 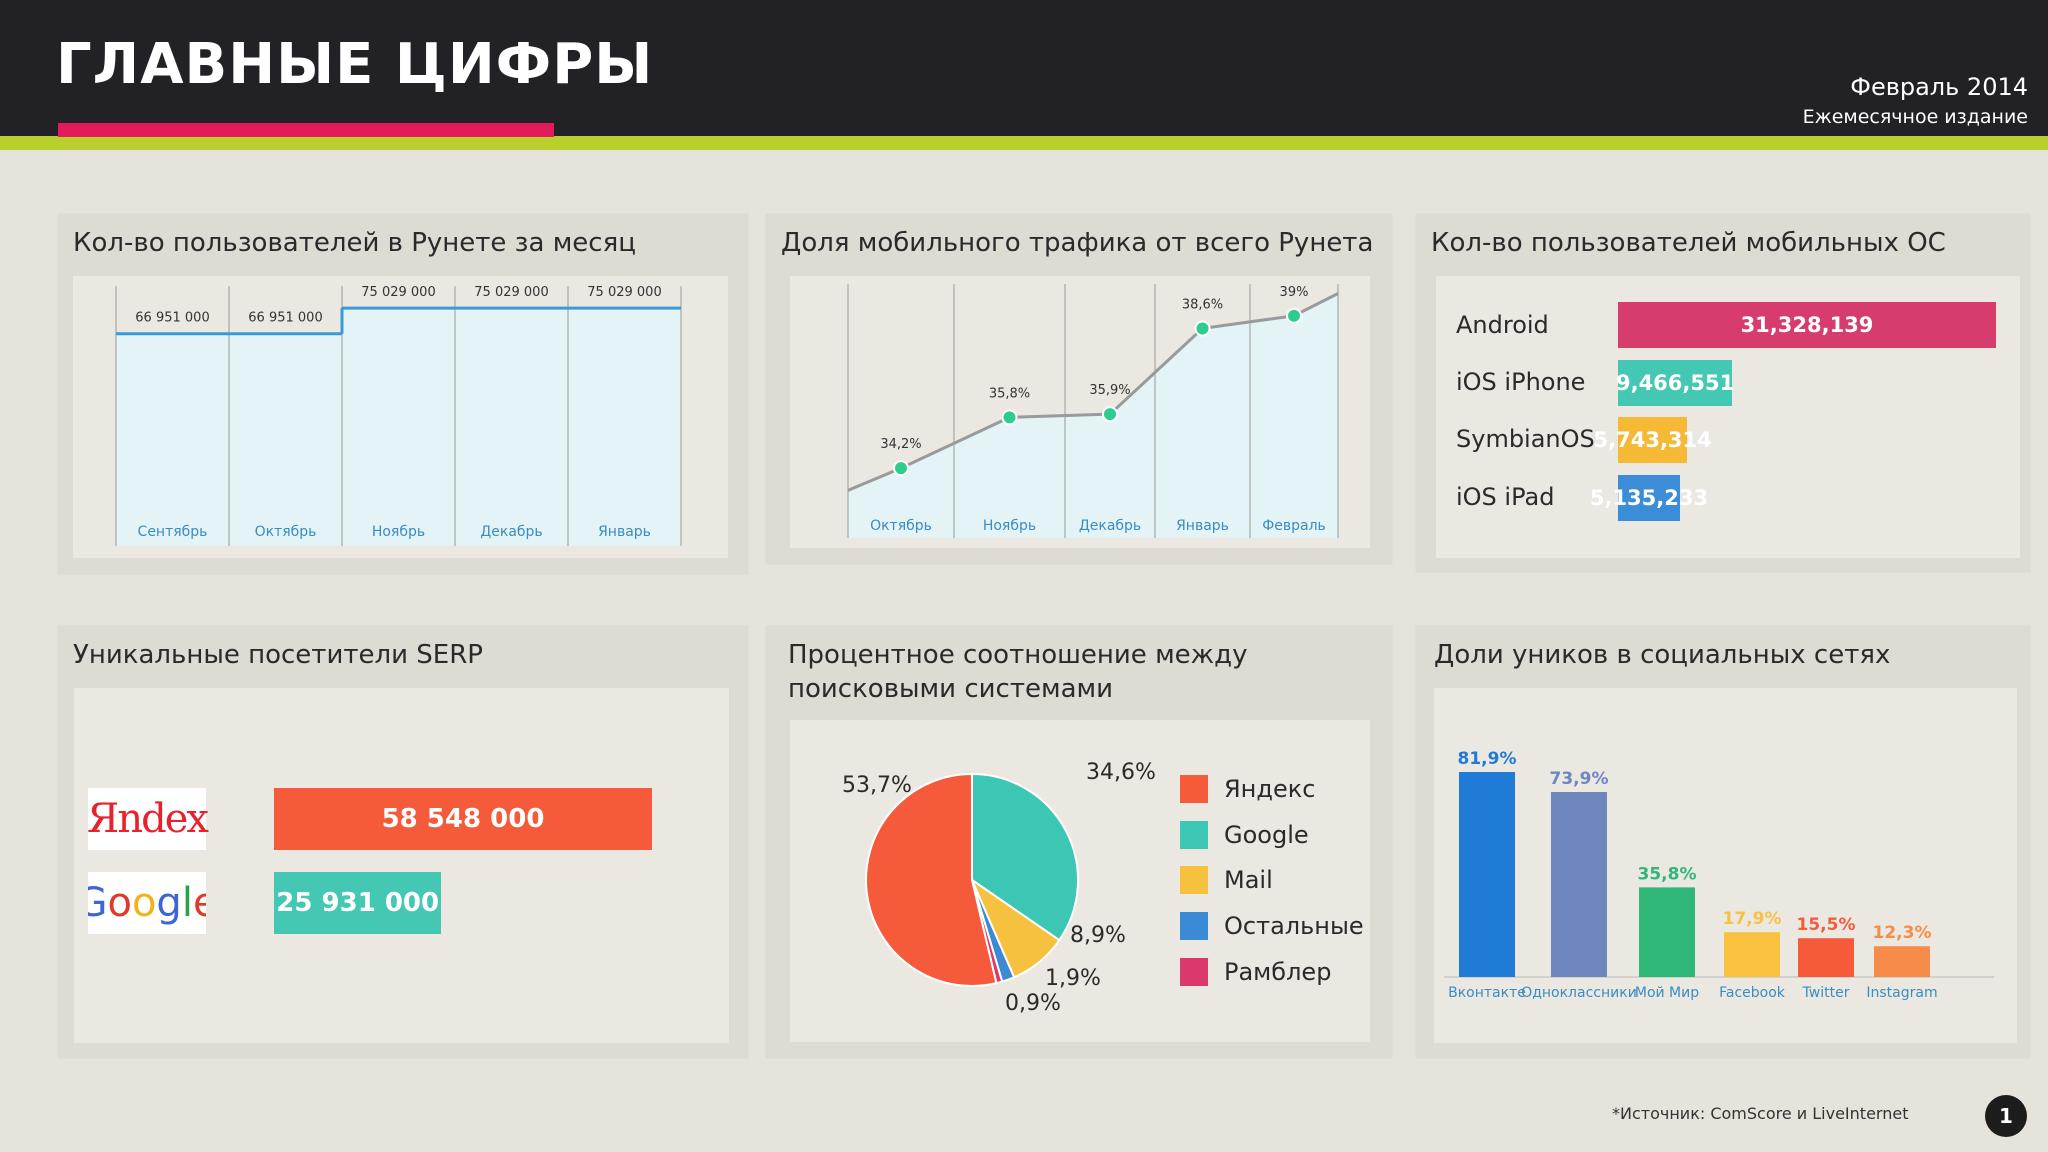 What do you see at coordinates (1579, 779) in the screenshot?
I see `data-label: 73,9%` at bounding box center [1579, 779].